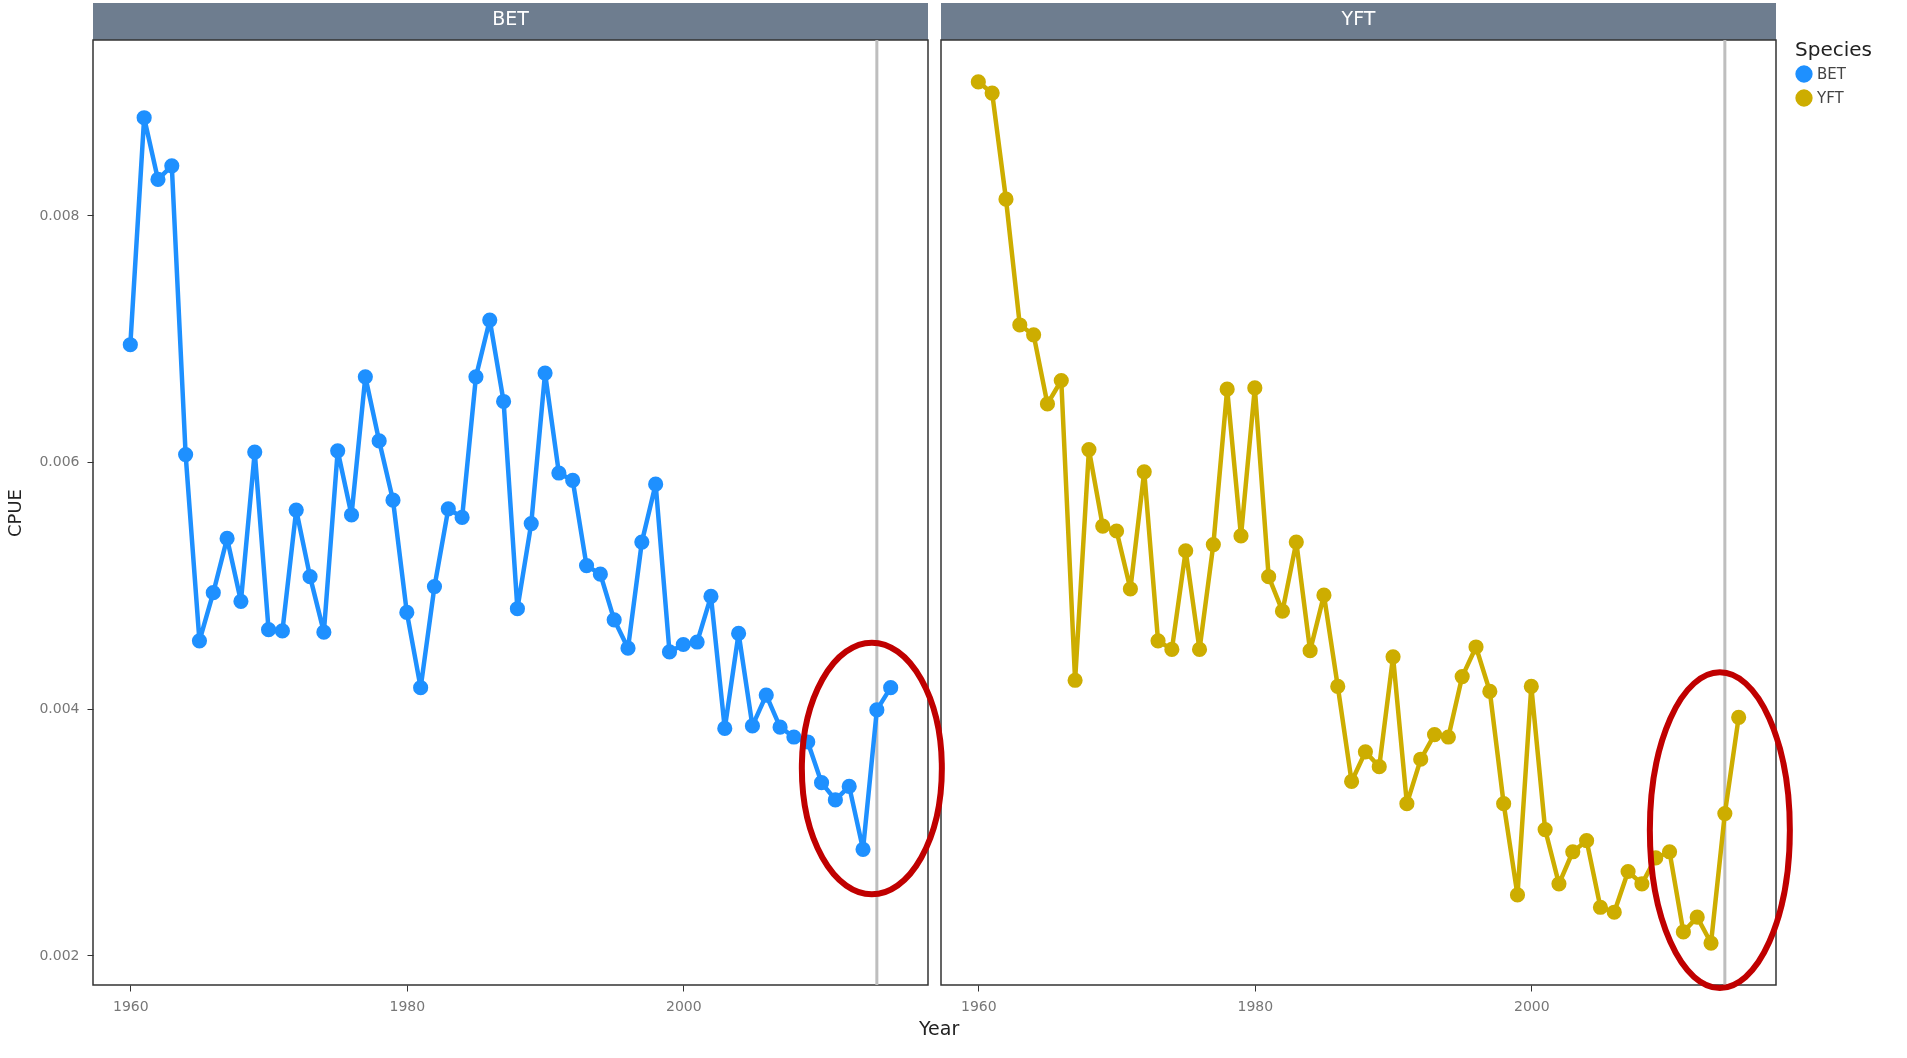 This screenshot has width=1907, height=1058. Describe the element at coordinates (1832, 74) in the screenshot. I see `legend-label: BET` at that location.